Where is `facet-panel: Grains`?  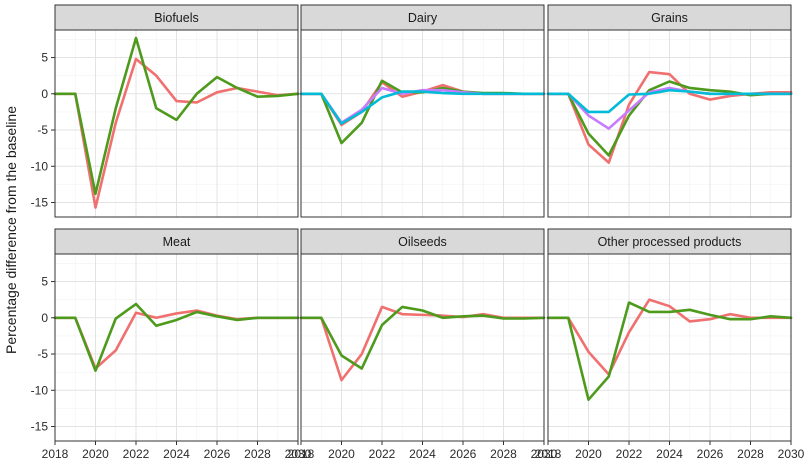 facet-panel: Grains is located at coordinates (669, 111).